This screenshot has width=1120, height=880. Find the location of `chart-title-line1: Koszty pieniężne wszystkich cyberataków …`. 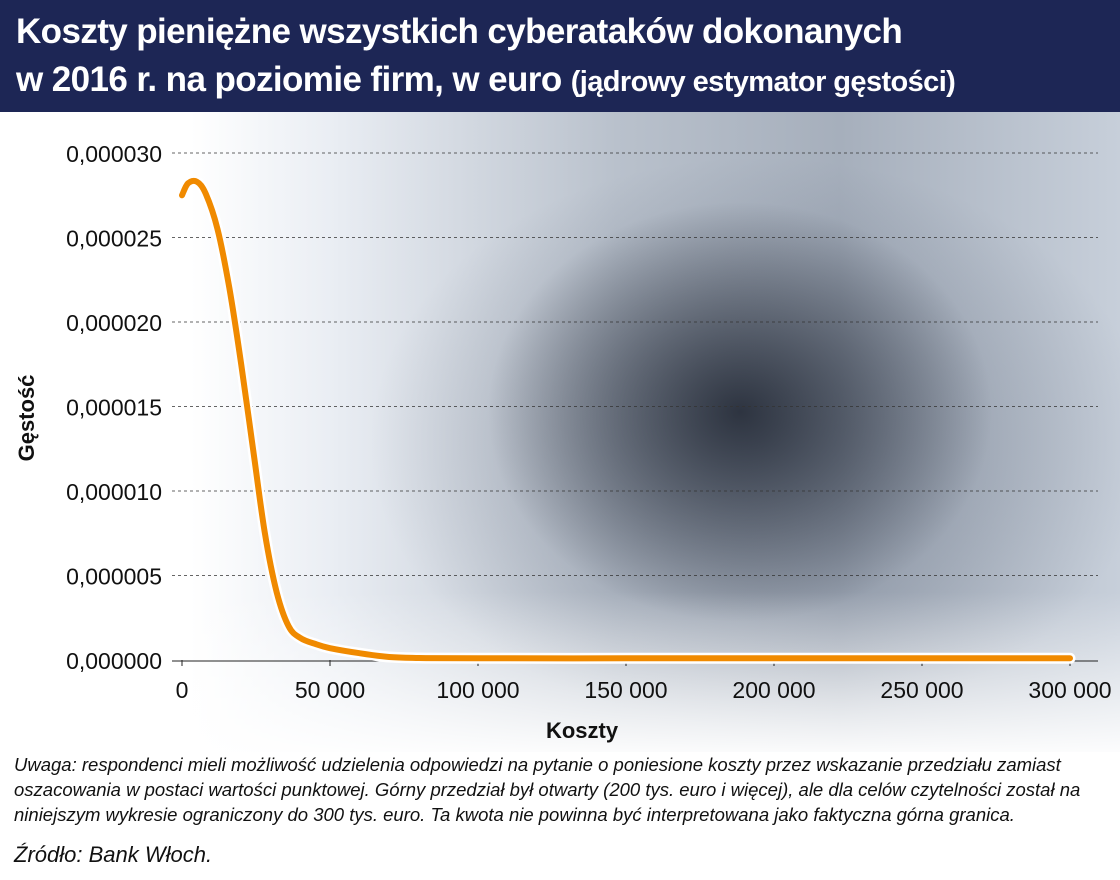

chart-title-line1: Koszty pieniężne wszystkich cyberataków … is located at coordinates (459, 31).